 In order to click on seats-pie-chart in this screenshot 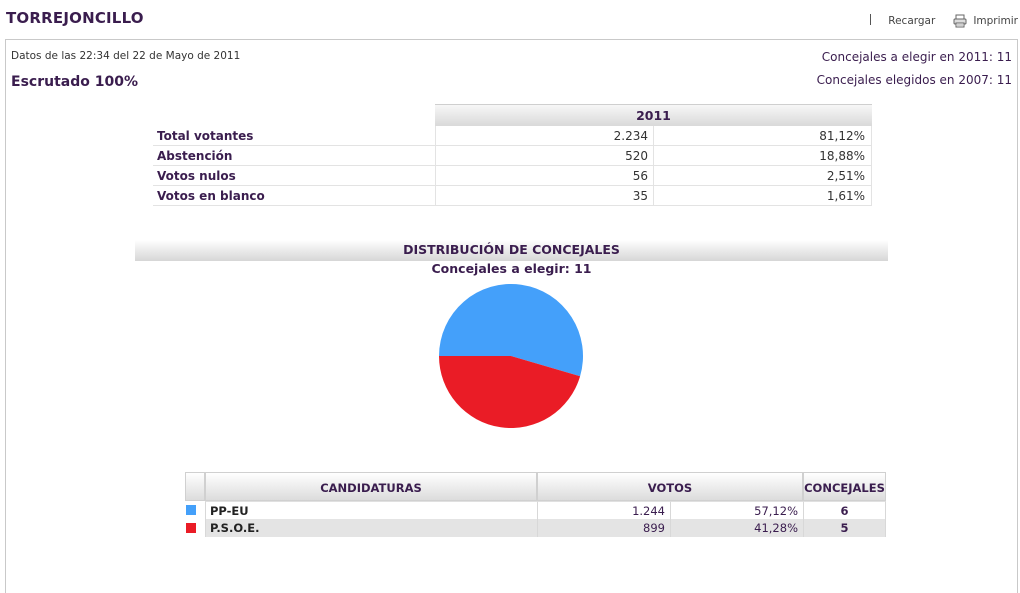, I will do `click(511, 356)`.